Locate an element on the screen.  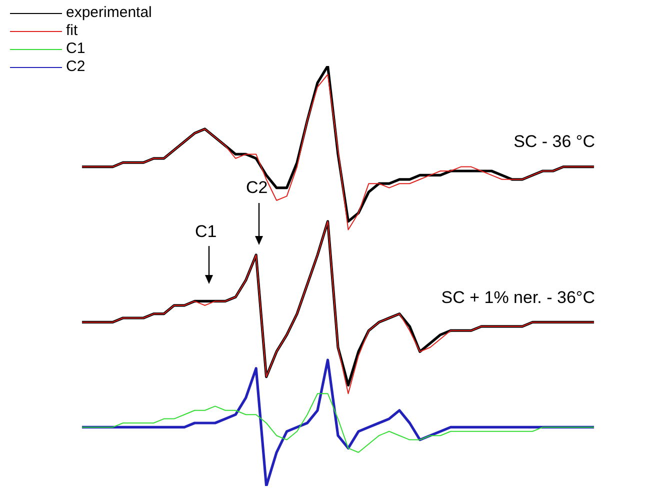
annotation: C1 is located at coordinates (206, 232).